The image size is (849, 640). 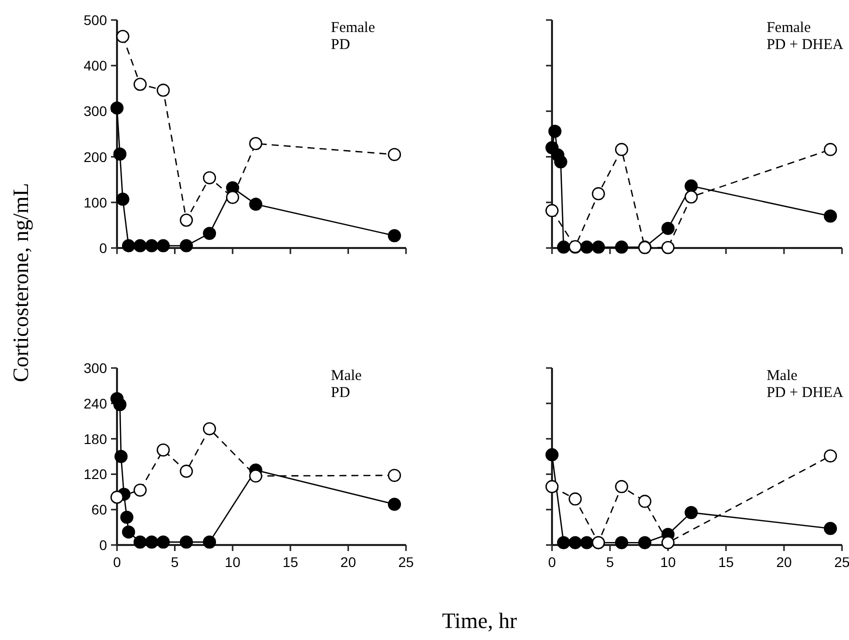 What do you see at coordinates (96, 438) in the screenshot?
I see `y-tick-label: 180` at bounding box center [96, 438].